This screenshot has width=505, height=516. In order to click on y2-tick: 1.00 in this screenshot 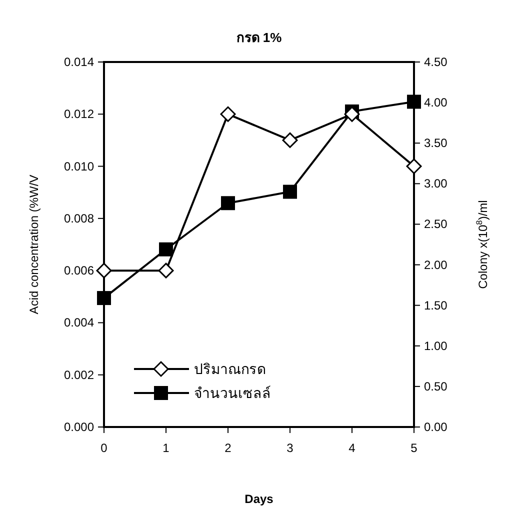, I will do `click(436, 345)`.